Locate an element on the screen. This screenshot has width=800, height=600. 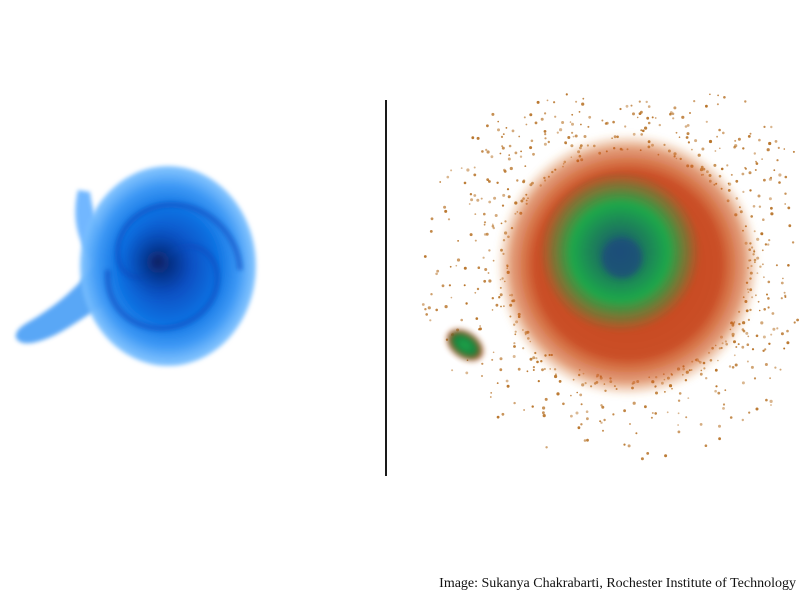
galaxy-core is located at coordinates (622, 258).